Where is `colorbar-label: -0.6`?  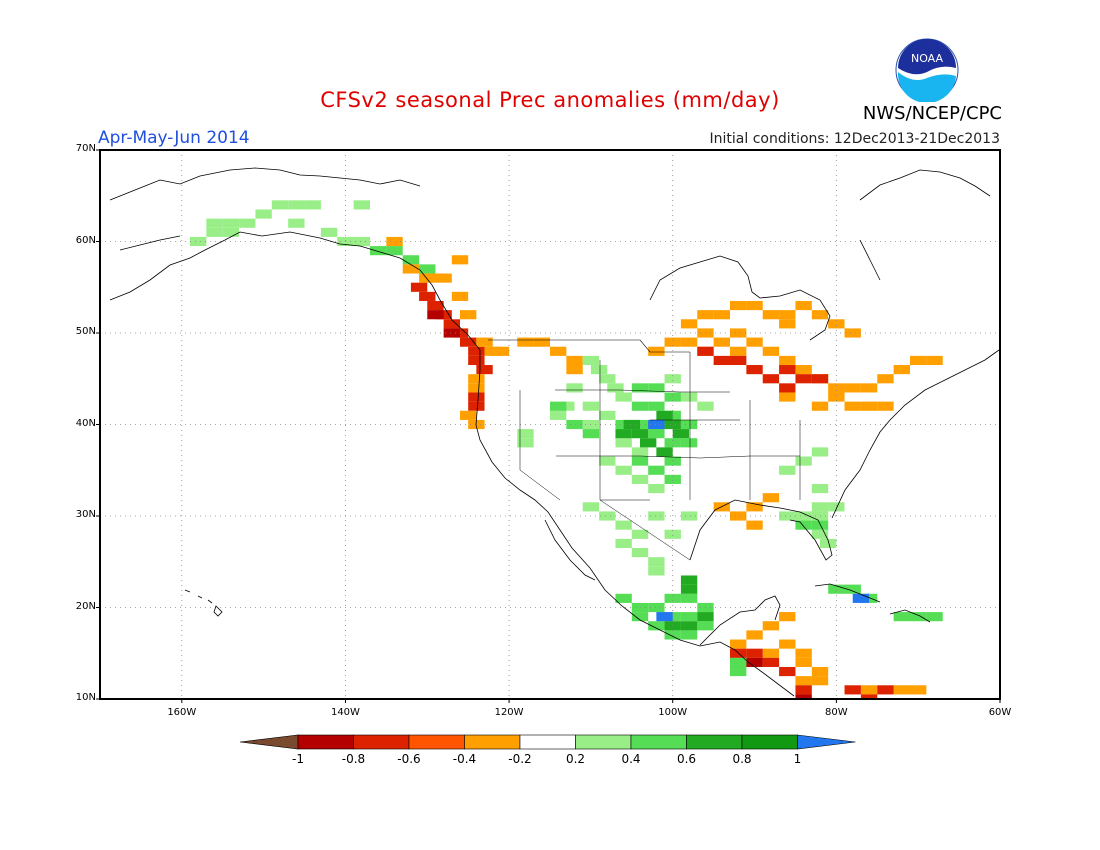 colorbar-label: -0.6 is located at coordinates (409, 759).